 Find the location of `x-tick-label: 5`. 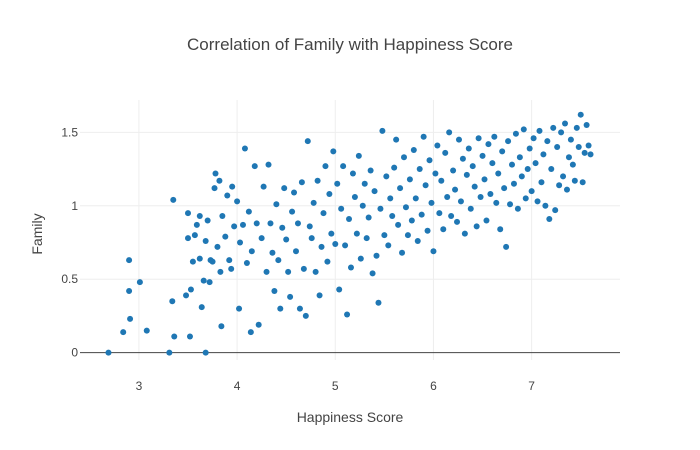

x-tick-label: 5 is located at coordinates (335, 386).